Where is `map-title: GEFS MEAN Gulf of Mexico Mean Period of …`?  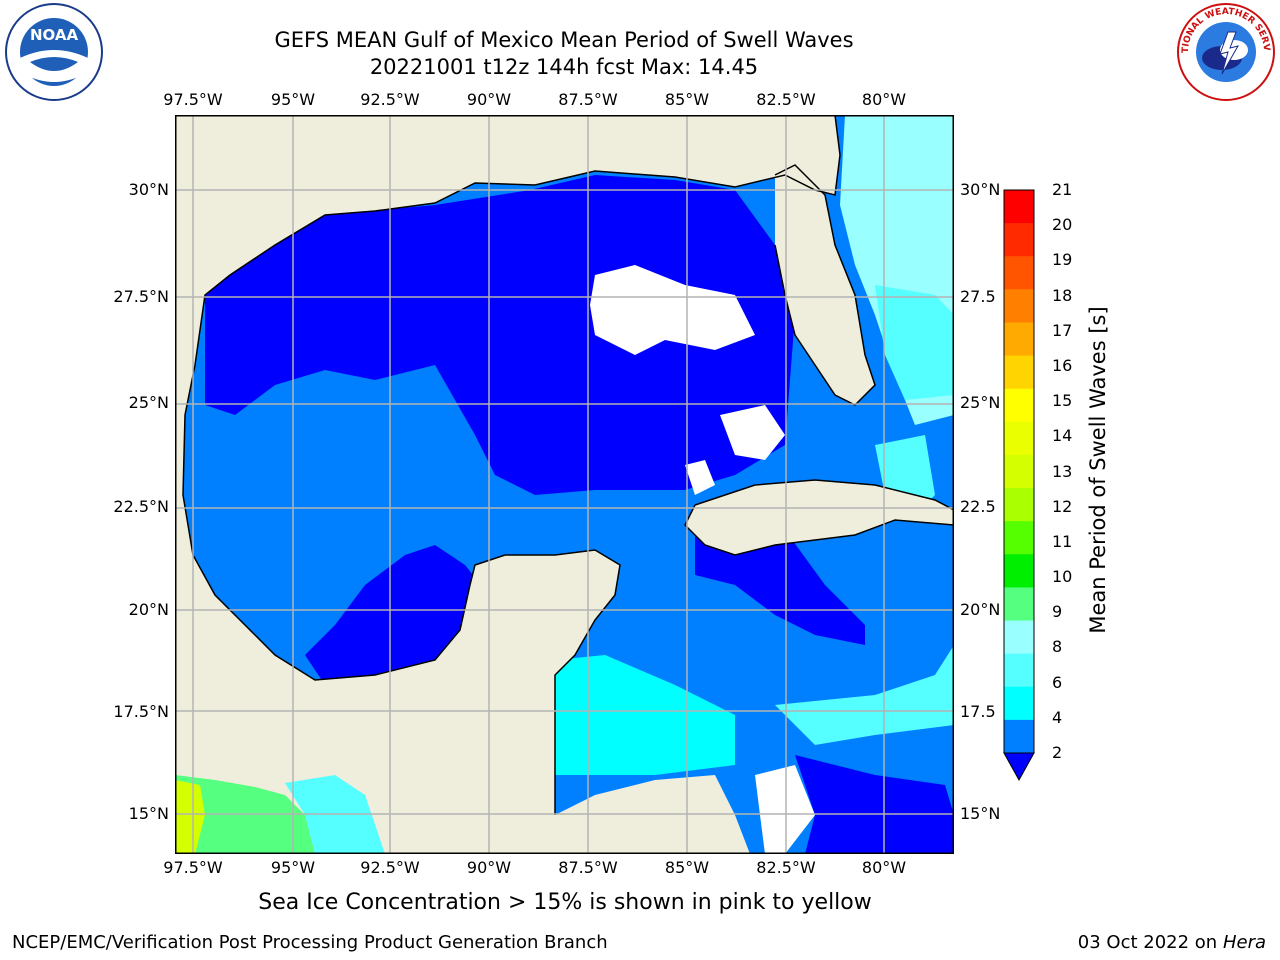
map-title: GEFS MEAN Gulf of Mexico Mean Period of … is located at coordinates (564, 40).